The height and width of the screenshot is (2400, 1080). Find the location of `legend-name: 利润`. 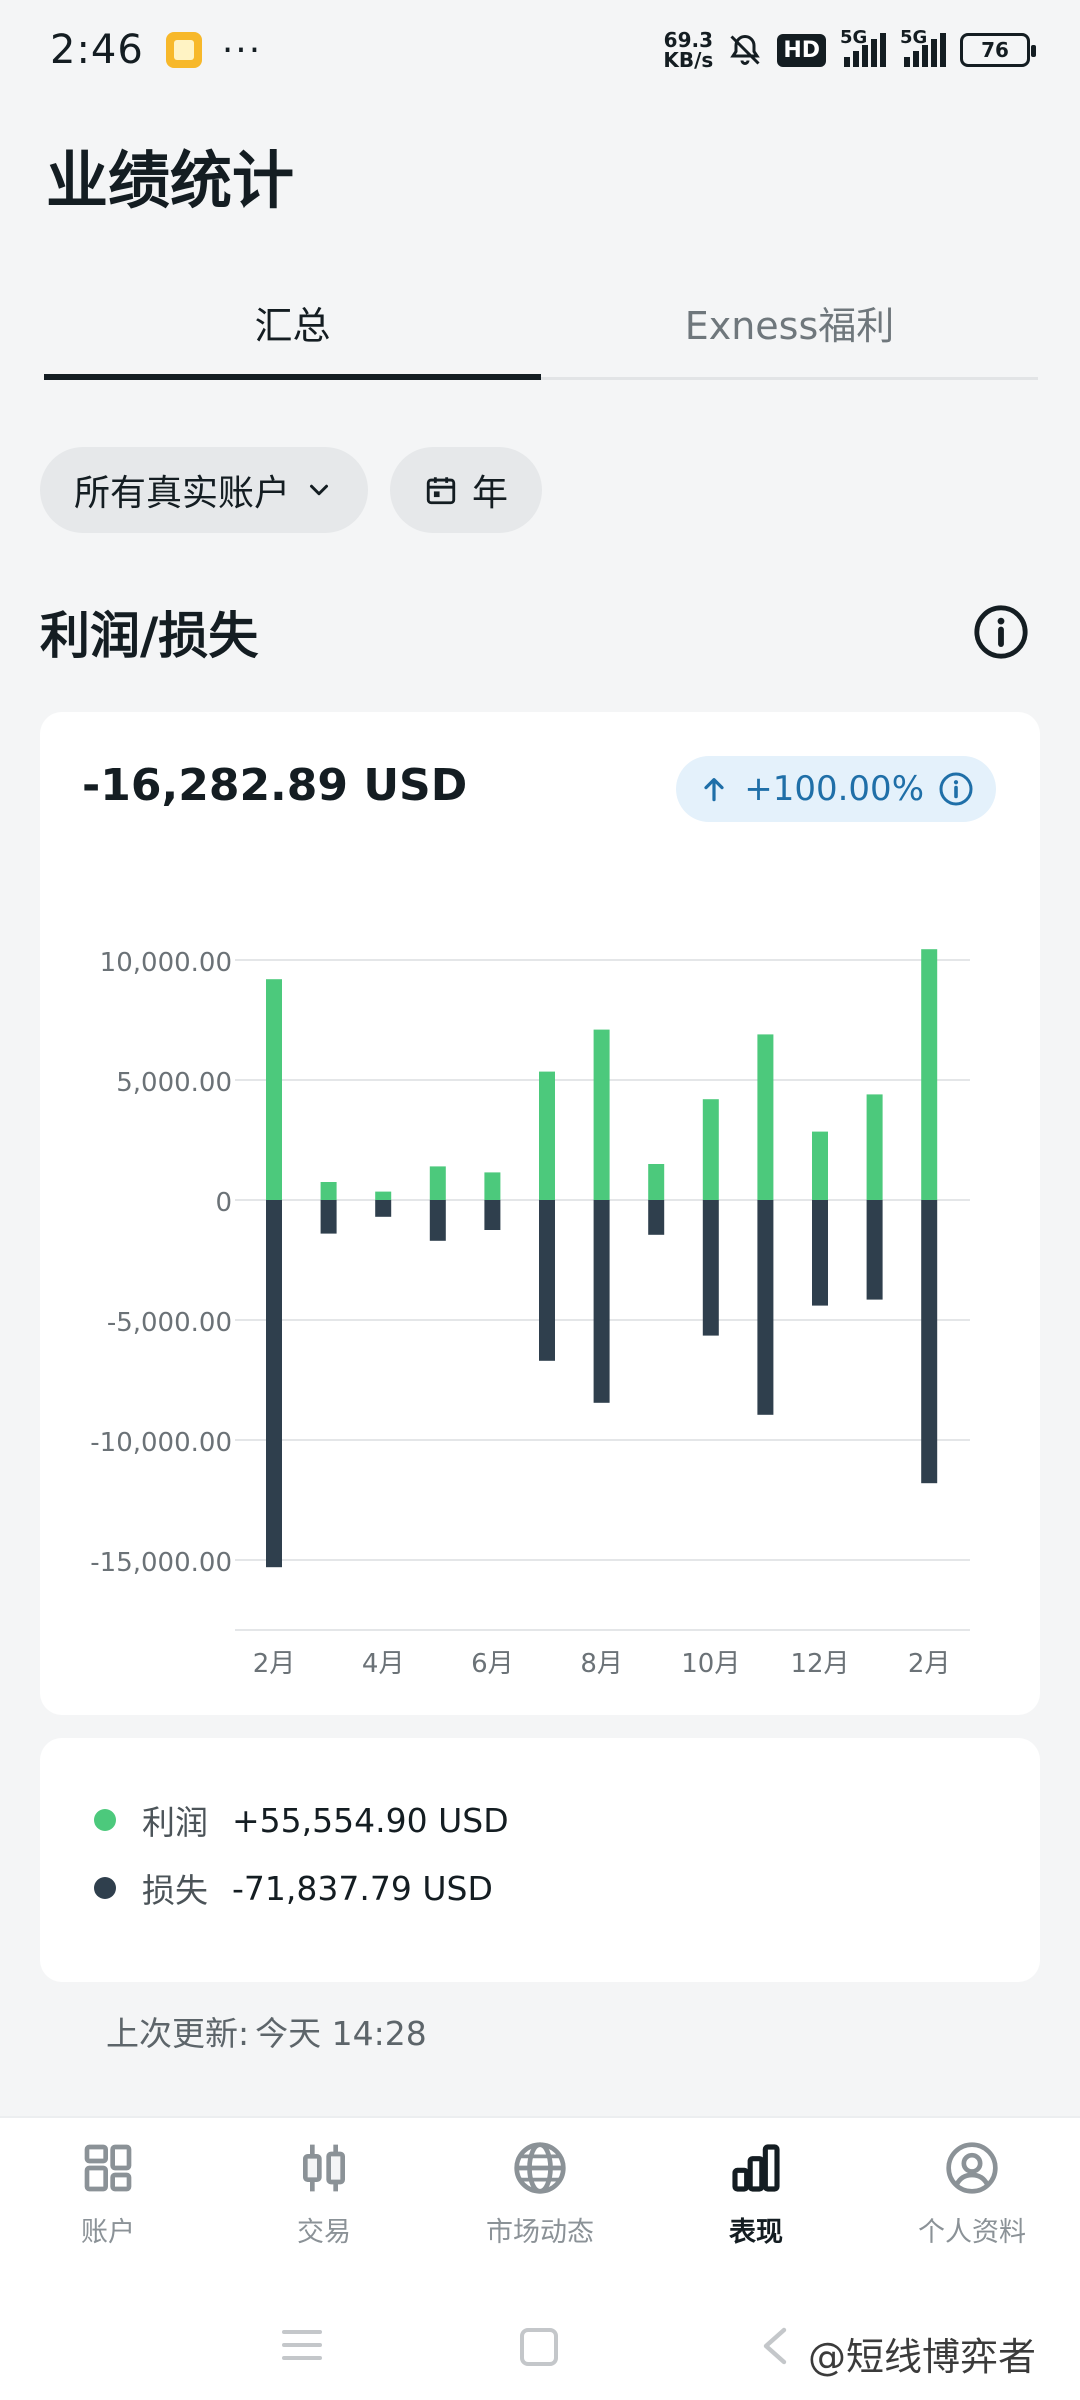

legend-name: 利润 is located at coordinates (175, 1822).